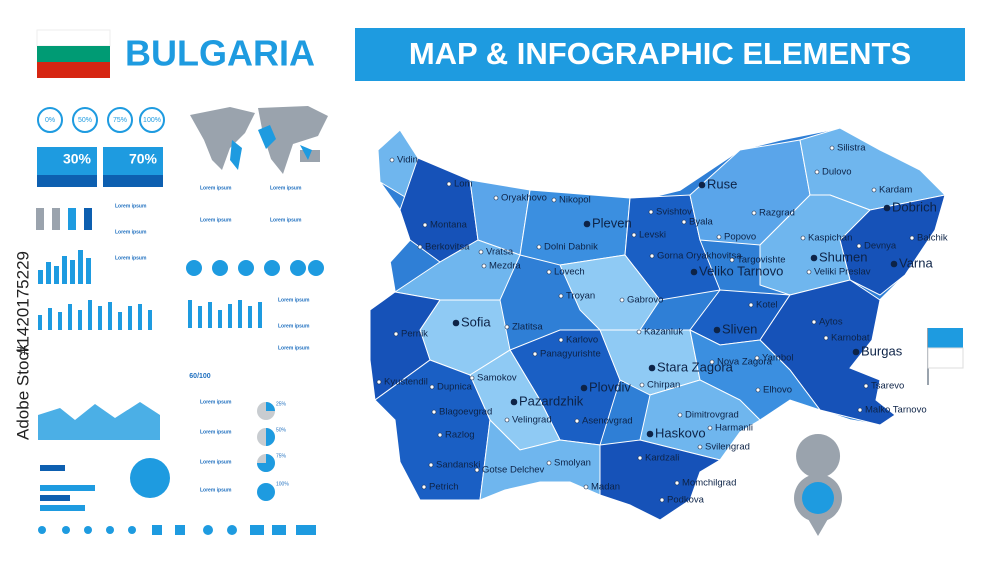 The image size is (1000, 570). Describe the element at coordinates (67, 181) in the screenshot. I see `stat-box-footer` at that location.